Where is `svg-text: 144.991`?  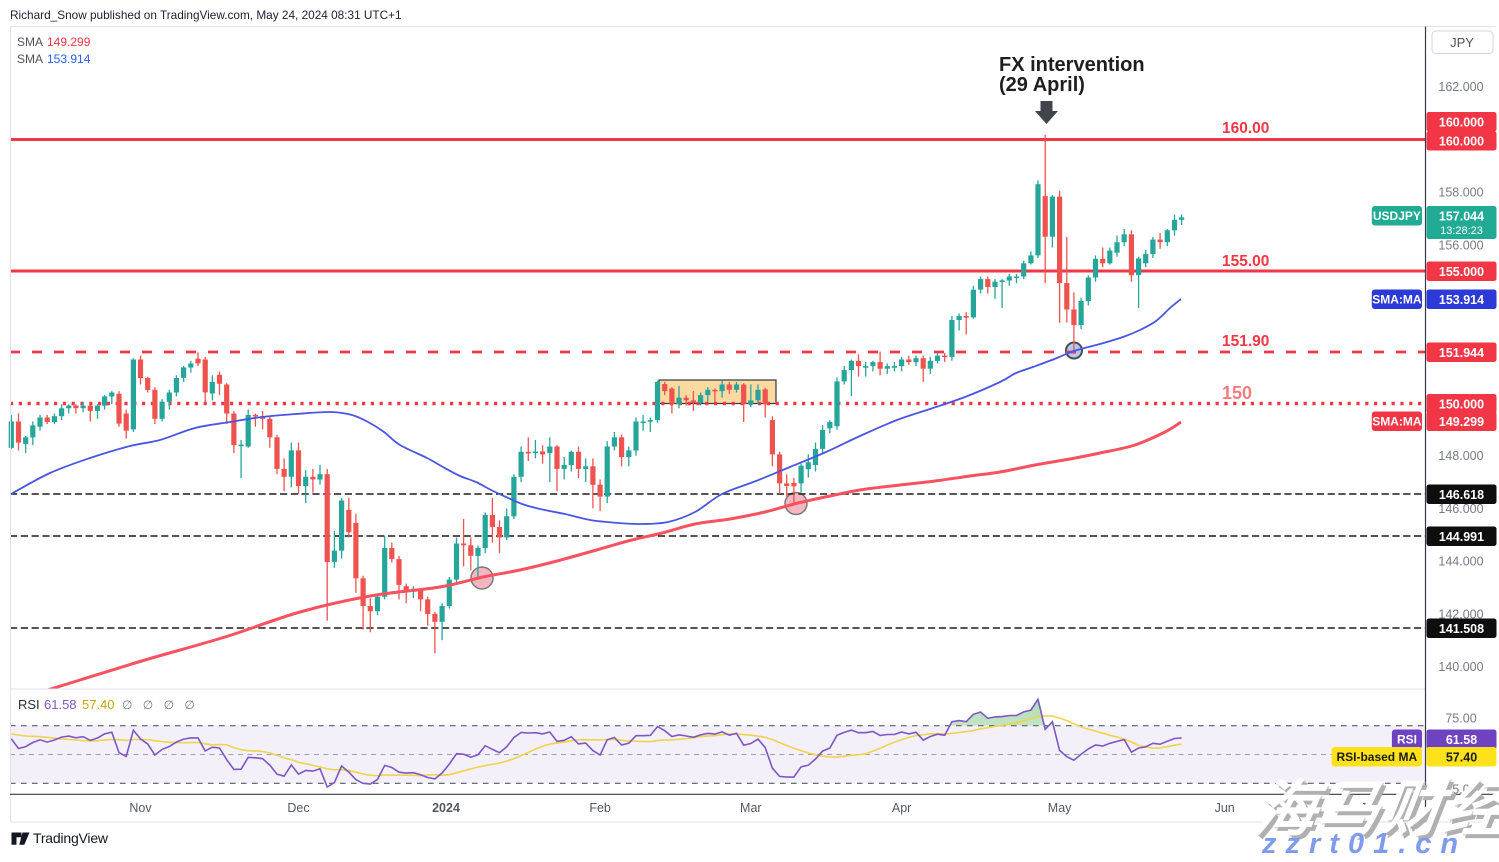 svg-text: 144.991 is located at coordinates (1461, 537).